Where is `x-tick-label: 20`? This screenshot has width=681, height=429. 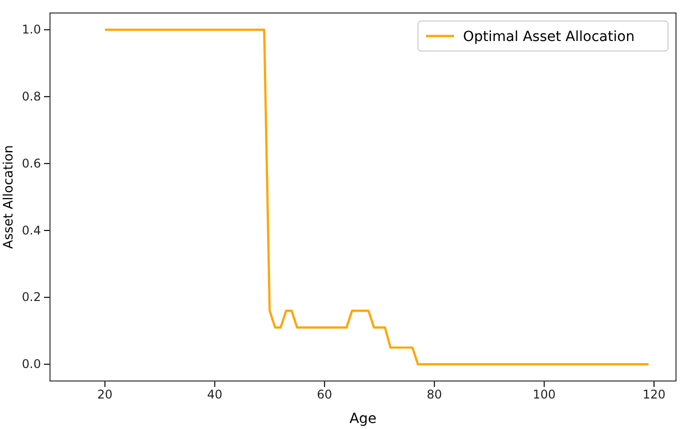 x-tick-label: 20 is located at coordinates (105, 395).